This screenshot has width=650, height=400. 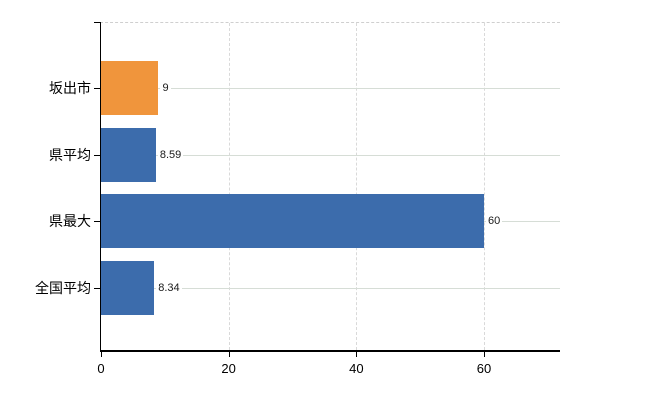 What do you see at coordinates (63, 288) in the screenshot?
I see `category-label: 全国平均` at bounding box center [63, 288].